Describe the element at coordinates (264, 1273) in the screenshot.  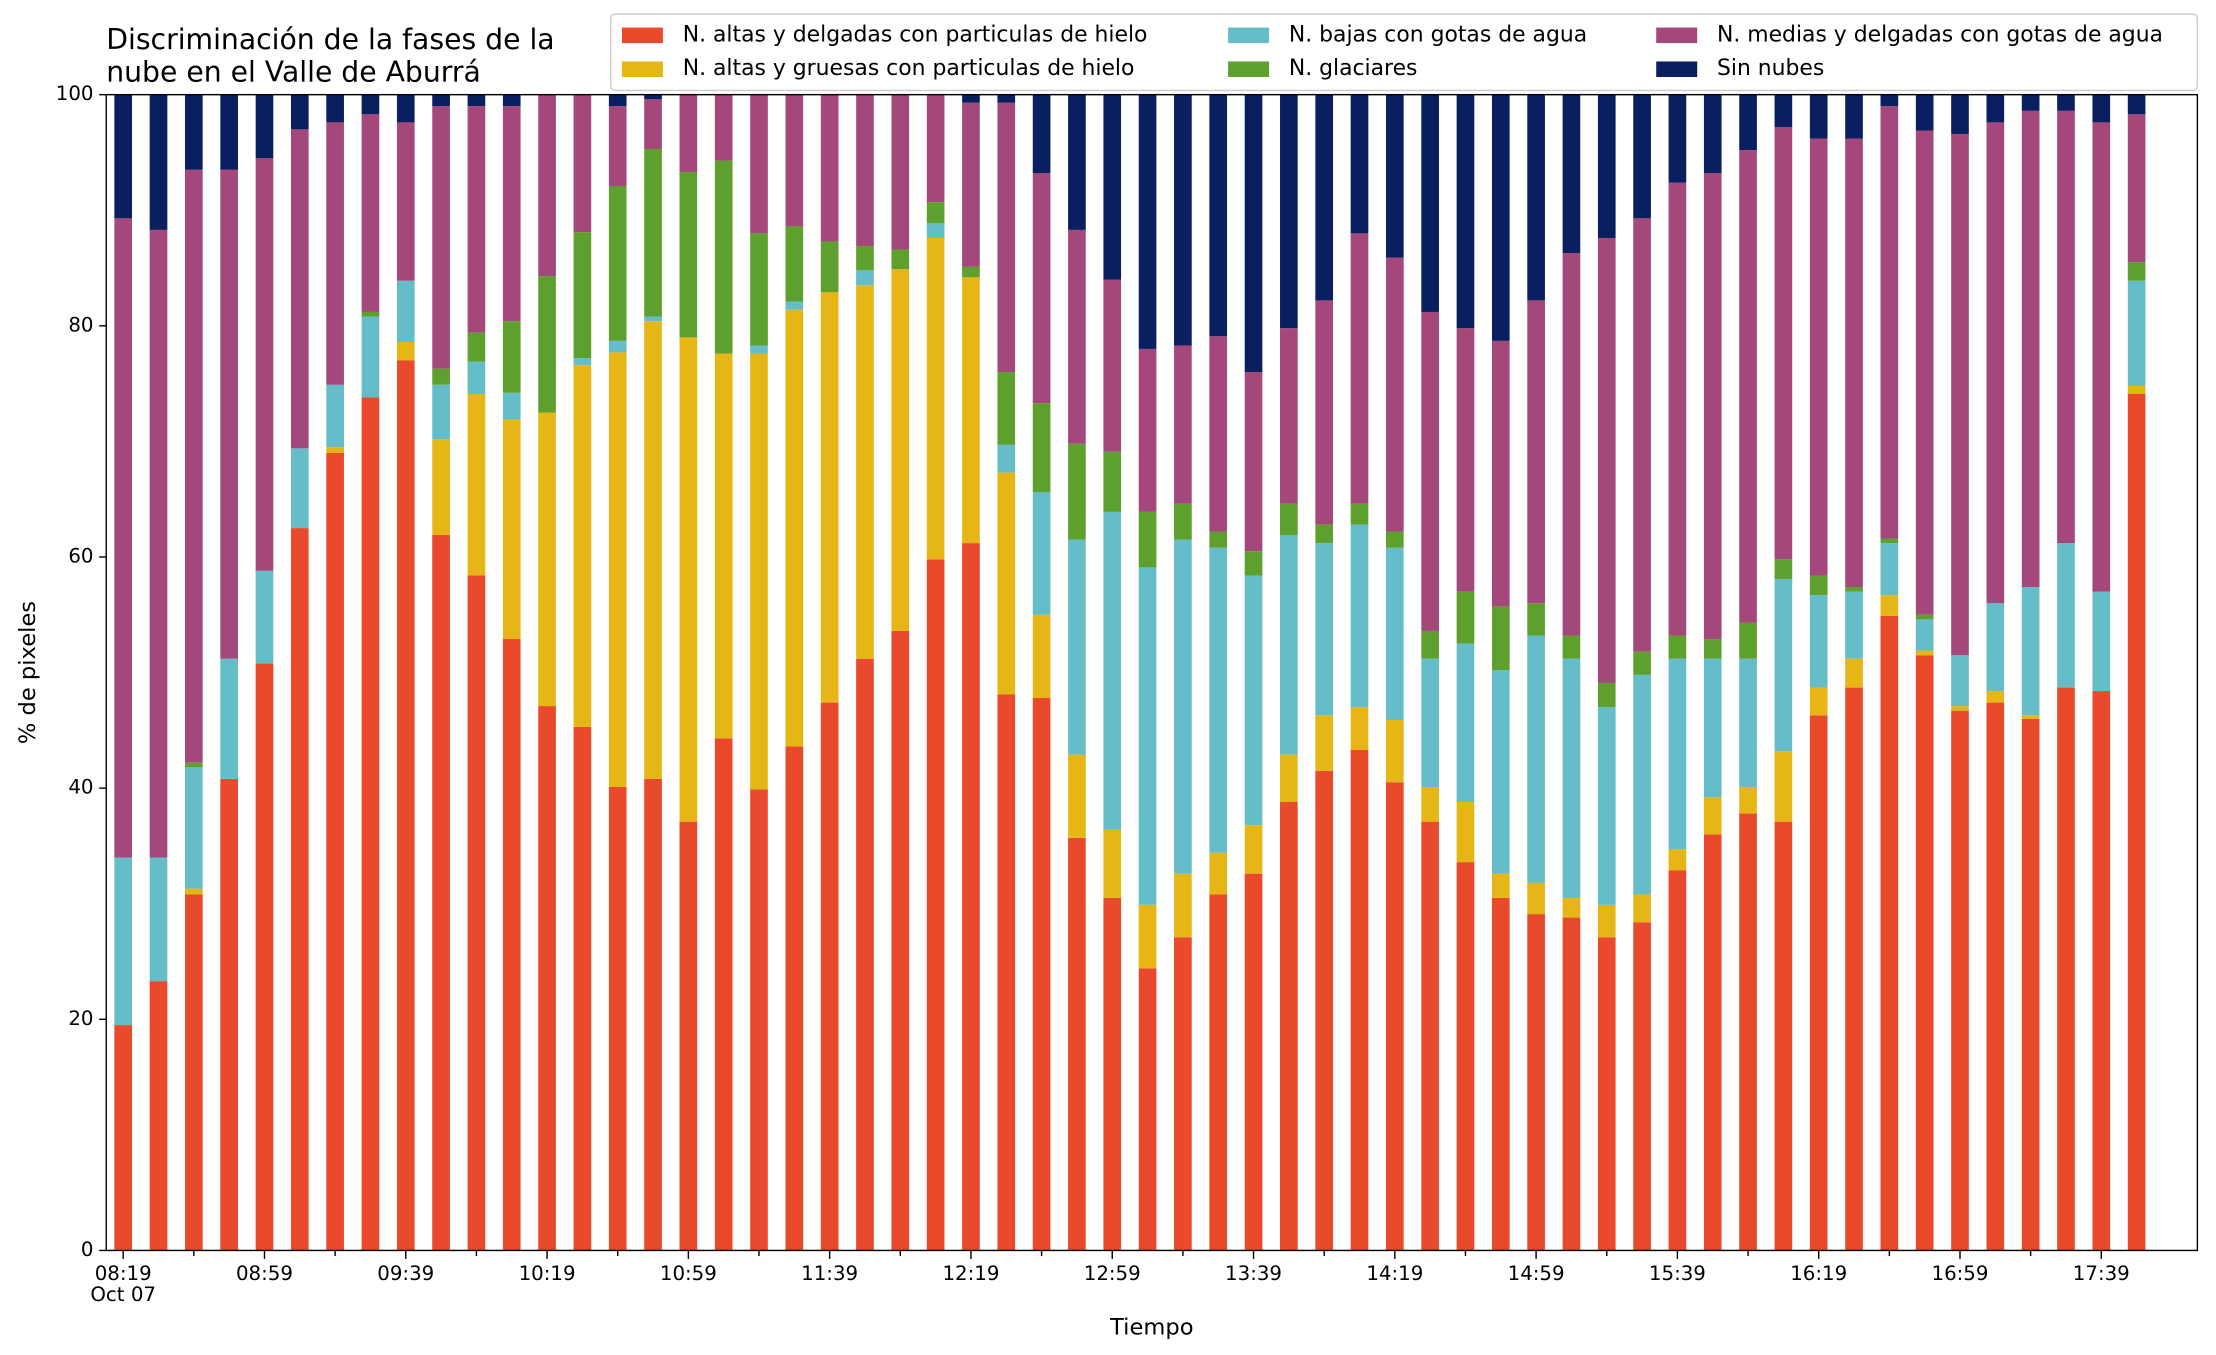
I see `x-tick-label: 08:59` at that location.